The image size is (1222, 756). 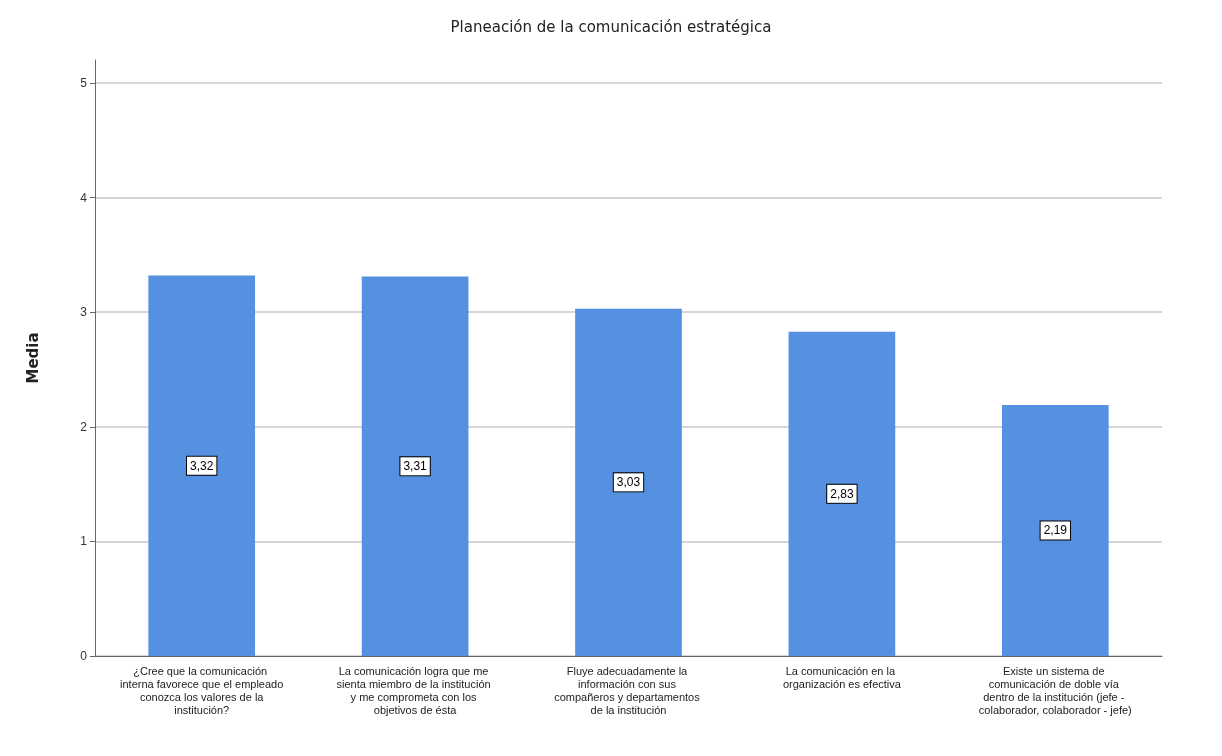 I want to click on data-label: 3,32, so click(x=202, y=465).